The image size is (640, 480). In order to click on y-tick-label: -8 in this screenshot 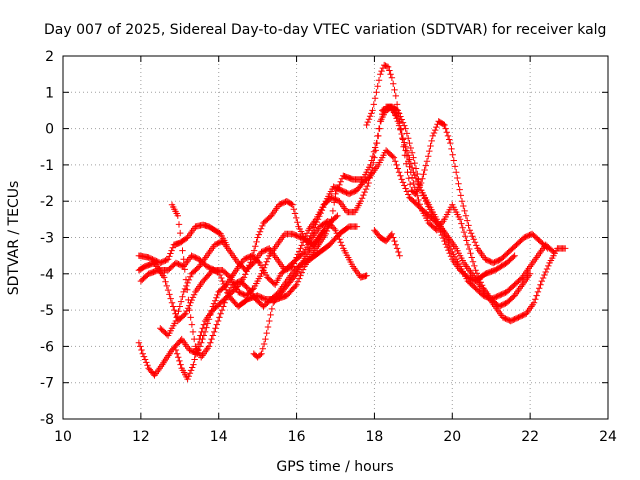, I will do `click(47, 420)`.